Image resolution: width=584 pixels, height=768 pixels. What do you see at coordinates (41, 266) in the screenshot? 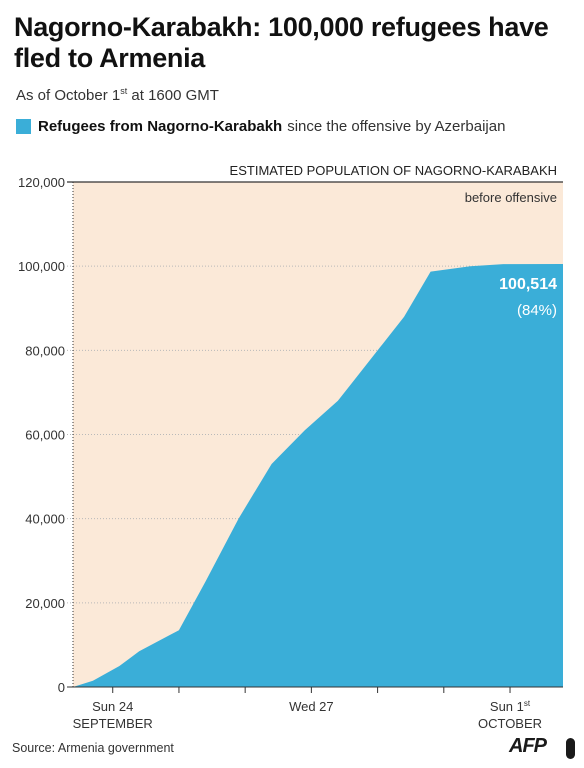
I see `y-tick-label: 100,000` at bounding box center [41, 266].